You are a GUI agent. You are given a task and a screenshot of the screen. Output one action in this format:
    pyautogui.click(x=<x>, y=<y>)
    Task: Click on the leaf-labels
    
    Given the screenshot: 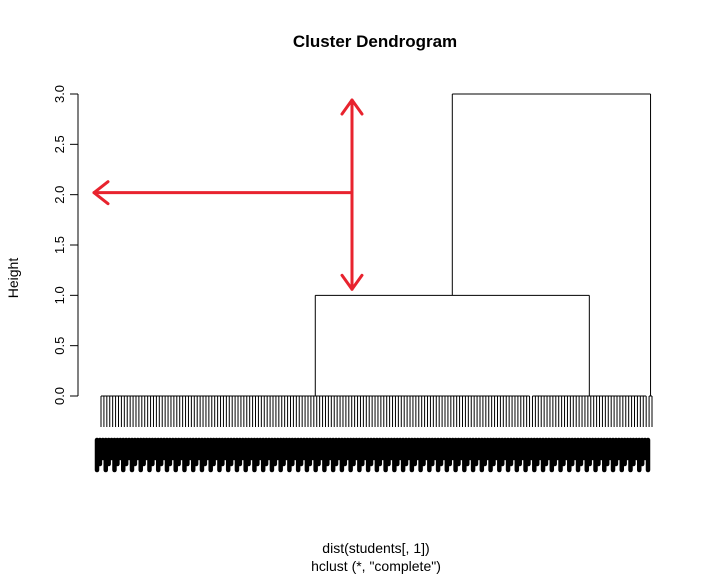 What is the action you would take?
    pyautogui.click(x=372, y=455)
    